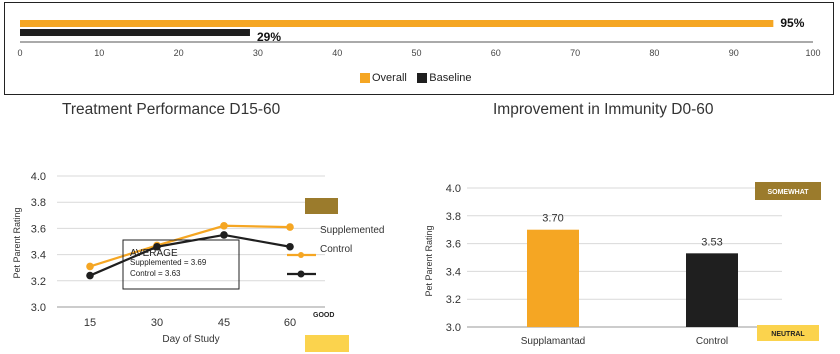 The image size is (840, 354). What do you see at coordinates (654, 53) in the screenshot?
I see `x-tick-label: 80` at bounding box center [654, 53].